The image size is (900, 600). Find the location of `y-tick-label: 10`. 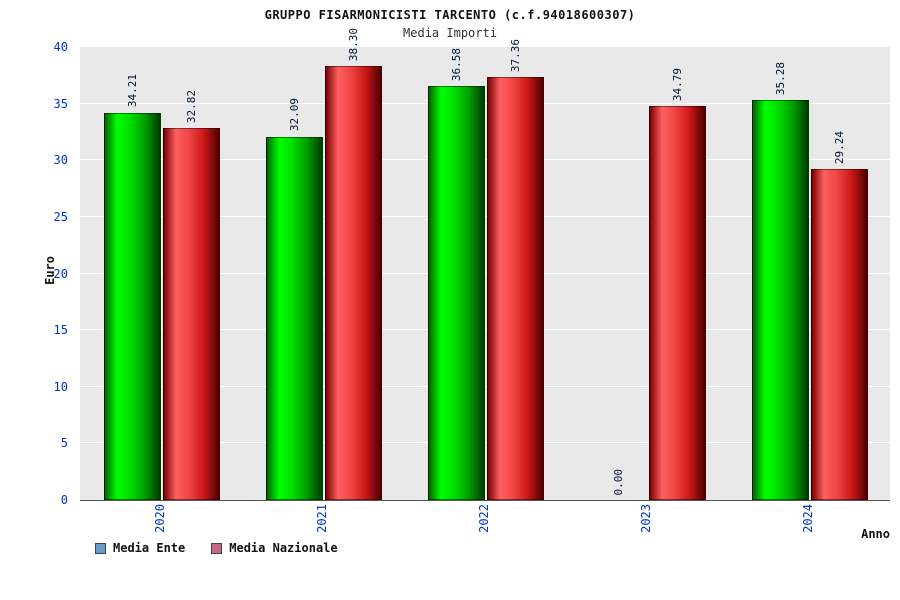

y-tick-label: 10 is located at coordinates (60, 386).